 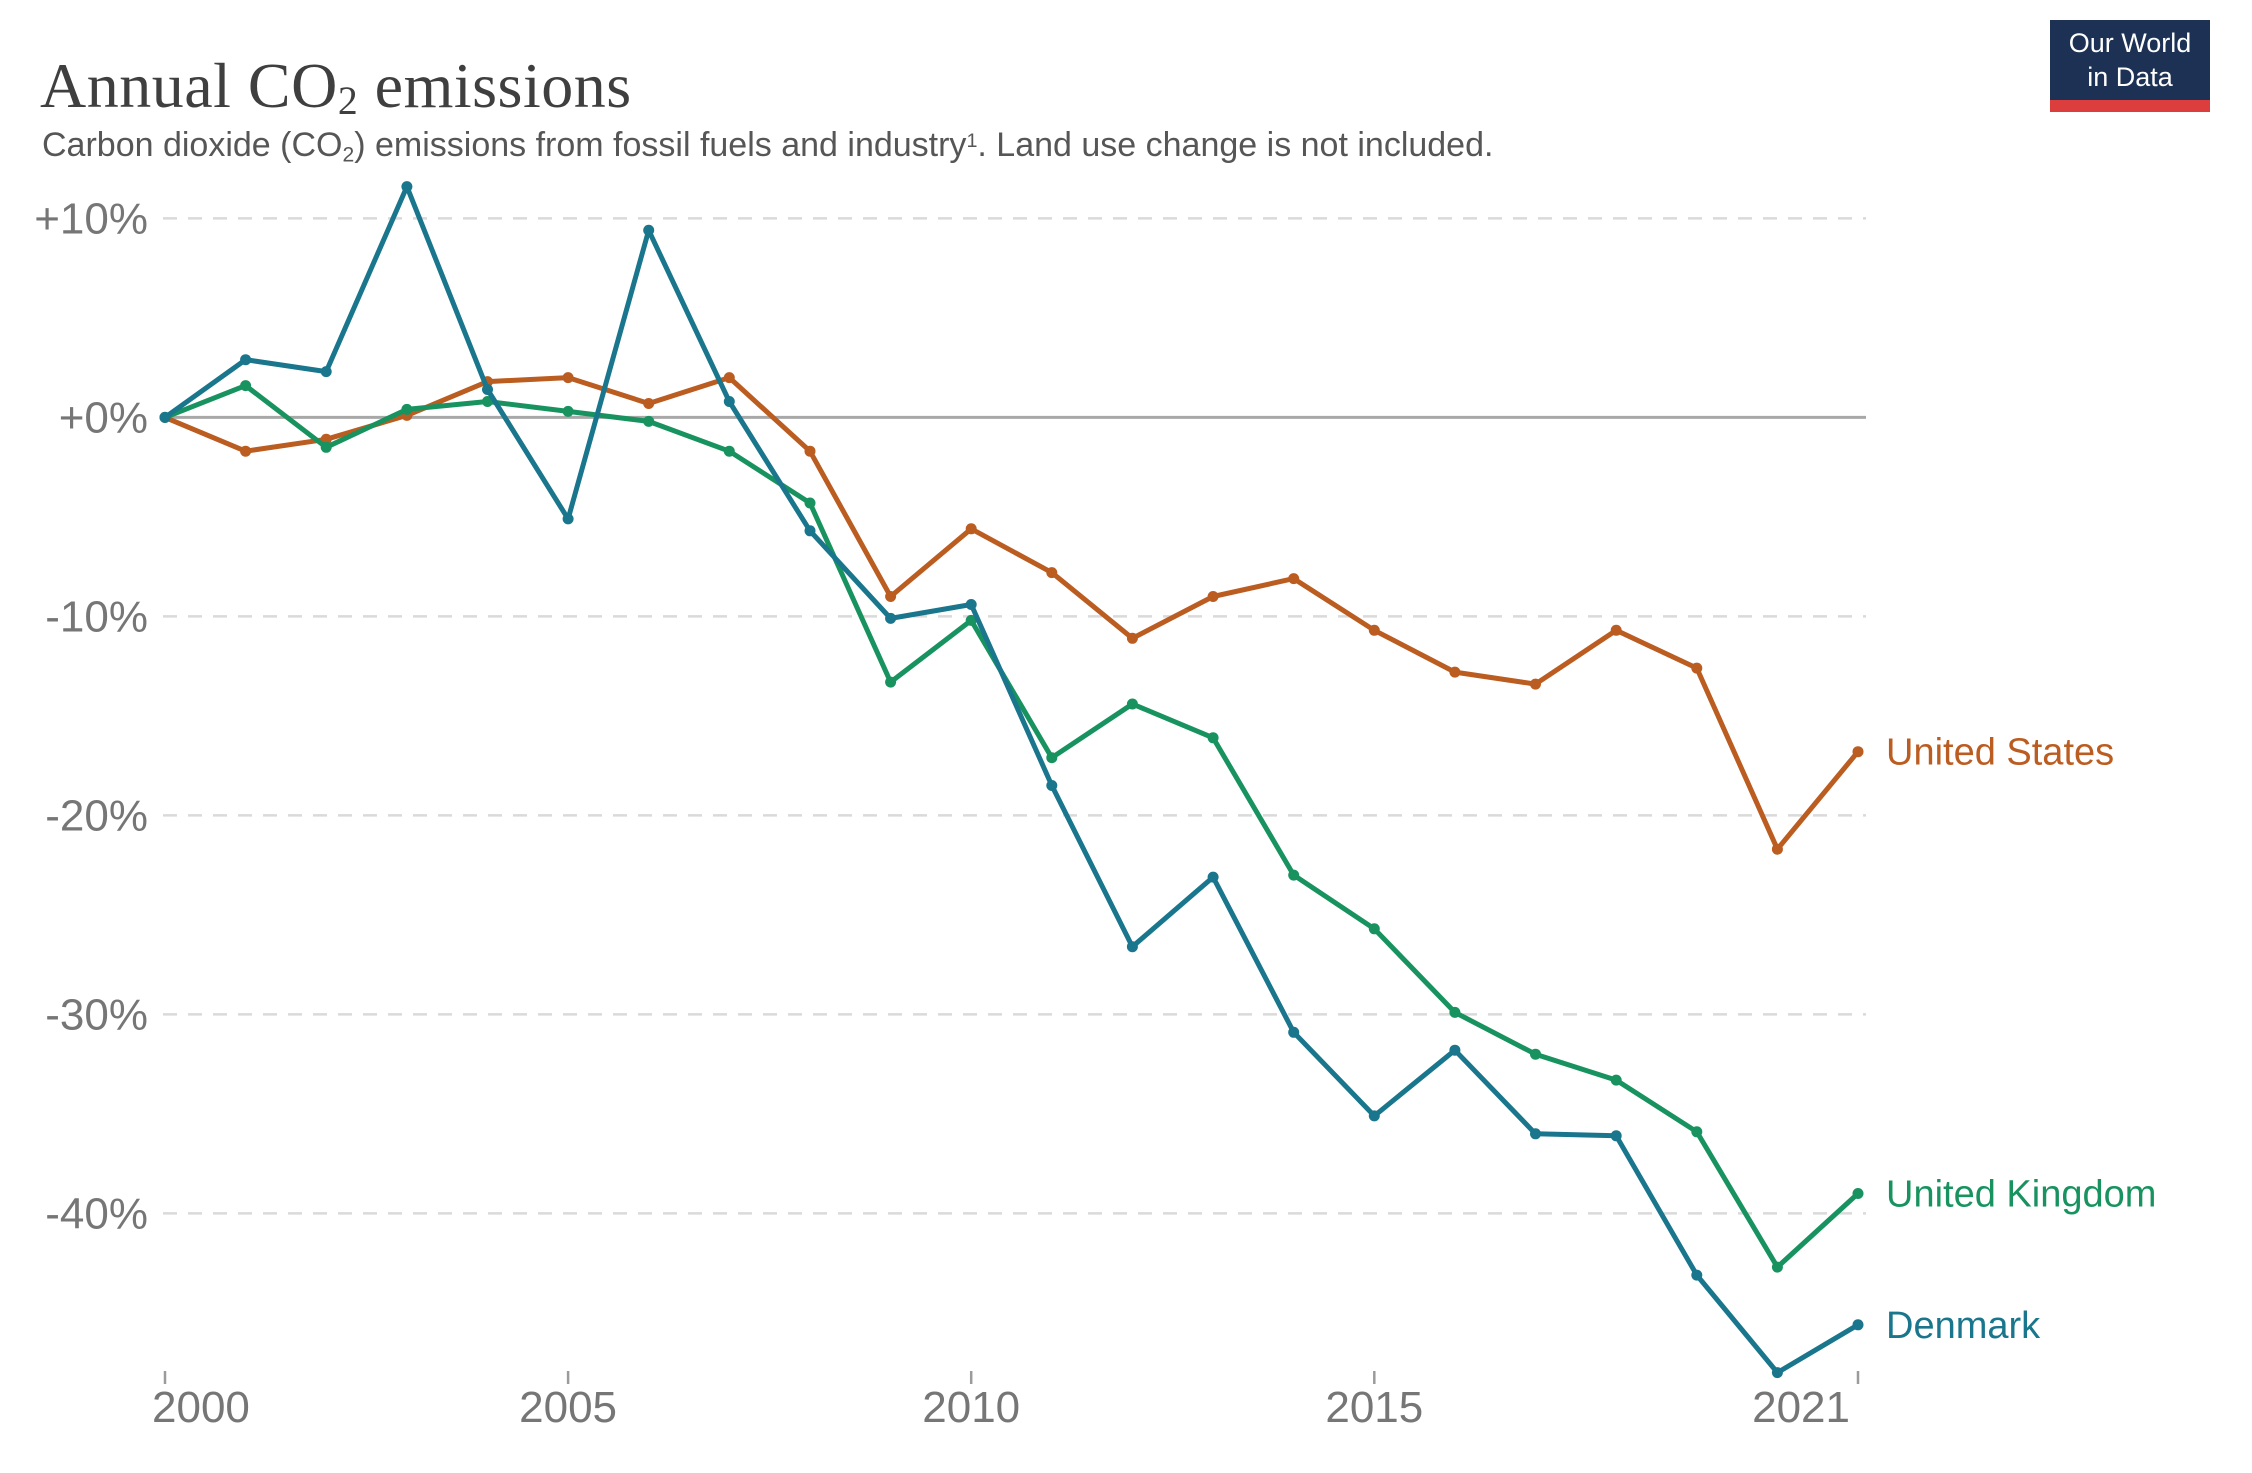 What do you see at coordinates (971, 1407) in the screenshot?
I see `x-axis-label: 2010` at bounding box center [971, 1407].